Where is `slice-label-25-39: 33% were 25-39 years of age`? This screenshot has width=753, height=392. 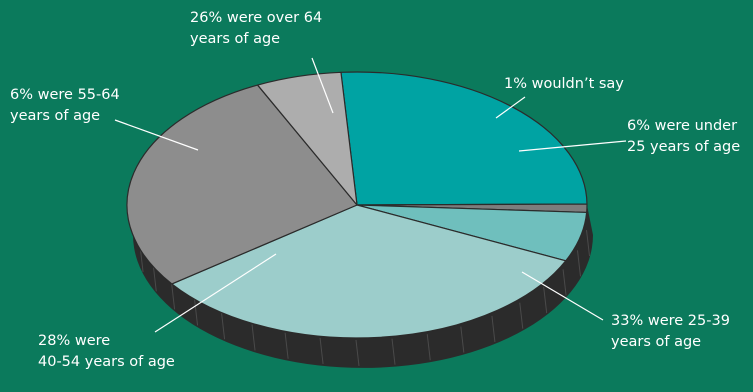
slice-label-25-39: 33% were 25-39 years of age is located at coordinates (670, 332).